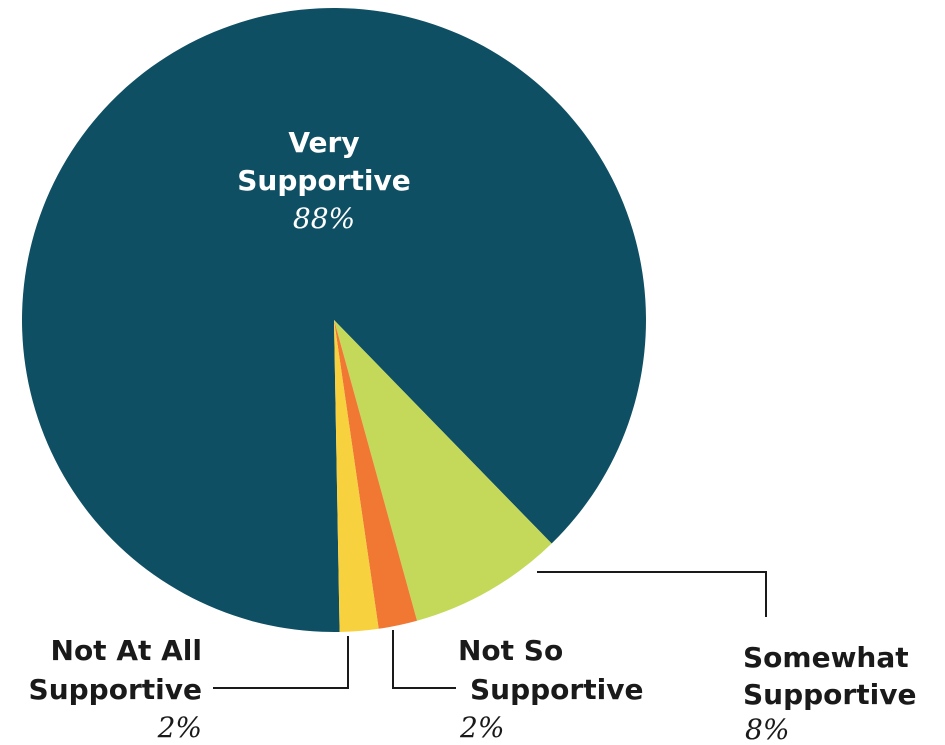  I want to click on slice-label-not-so-supportive-line1: Not So, so click(510, 650).